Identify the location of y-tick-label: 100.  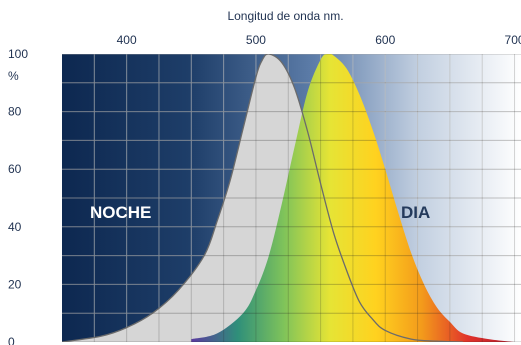
(18, 54).